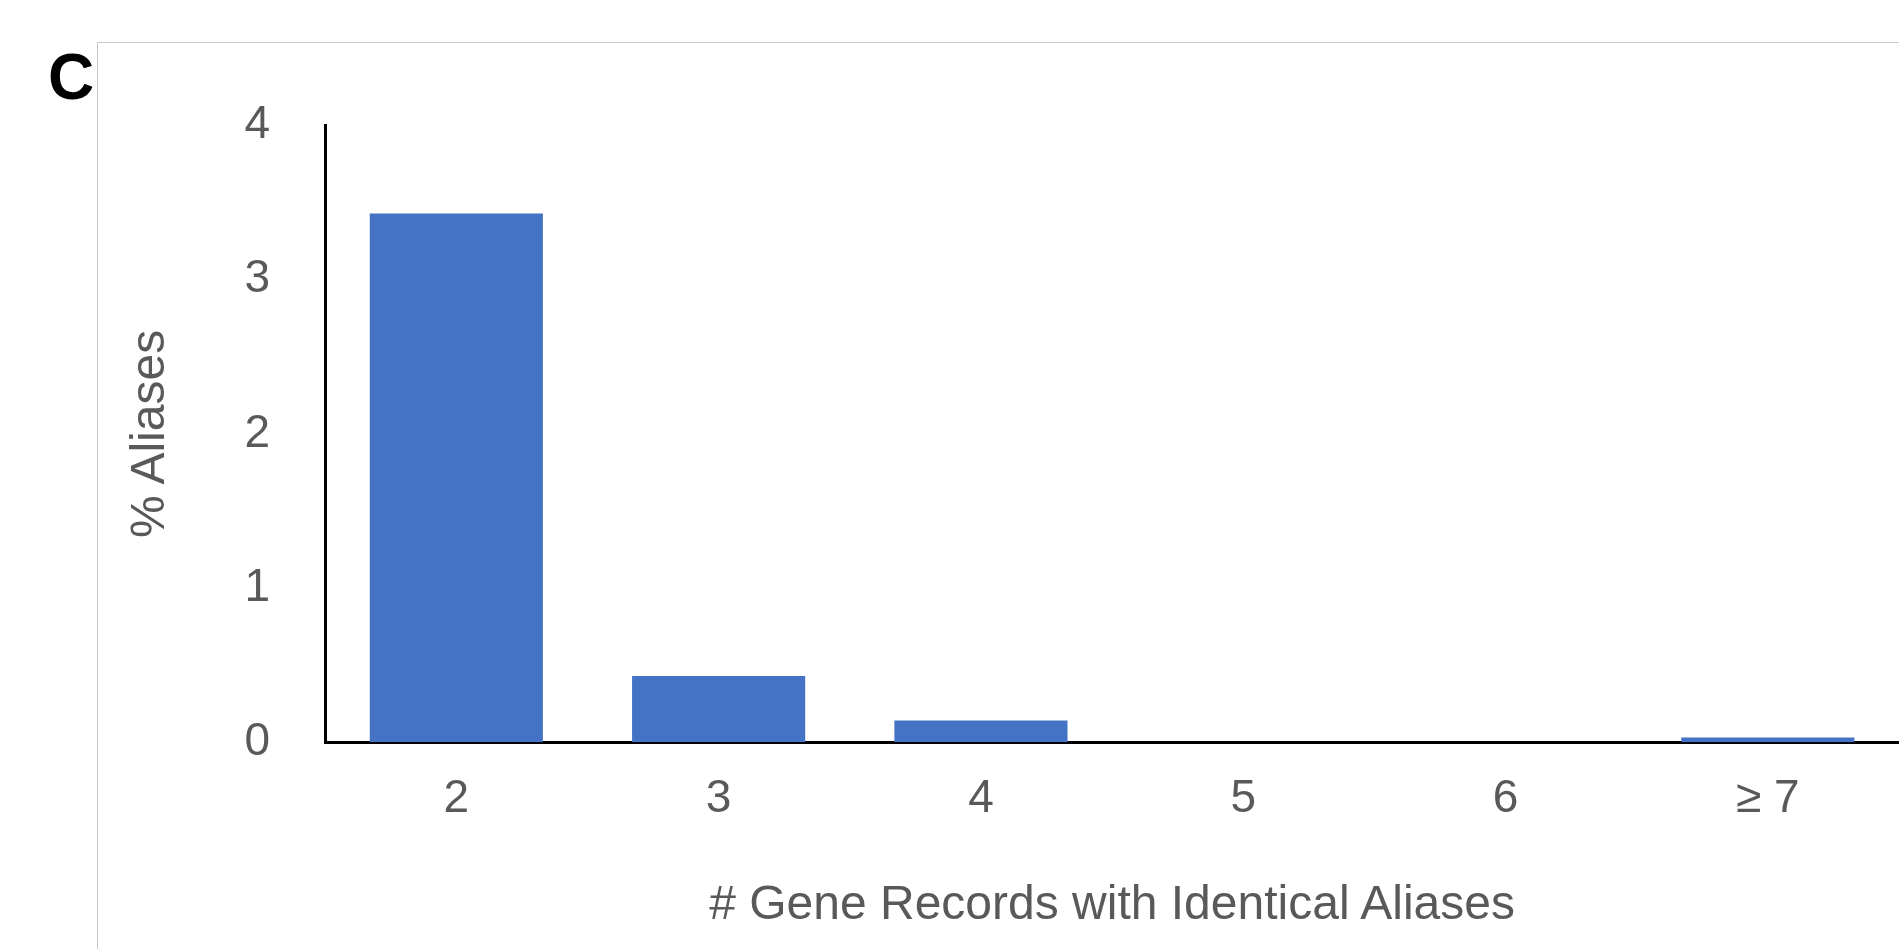 This screenshot has width=1899, height=949. Describe the element at coordinates (257, 584) in the screenshot. I see `y-tick-label: 1` at that location.